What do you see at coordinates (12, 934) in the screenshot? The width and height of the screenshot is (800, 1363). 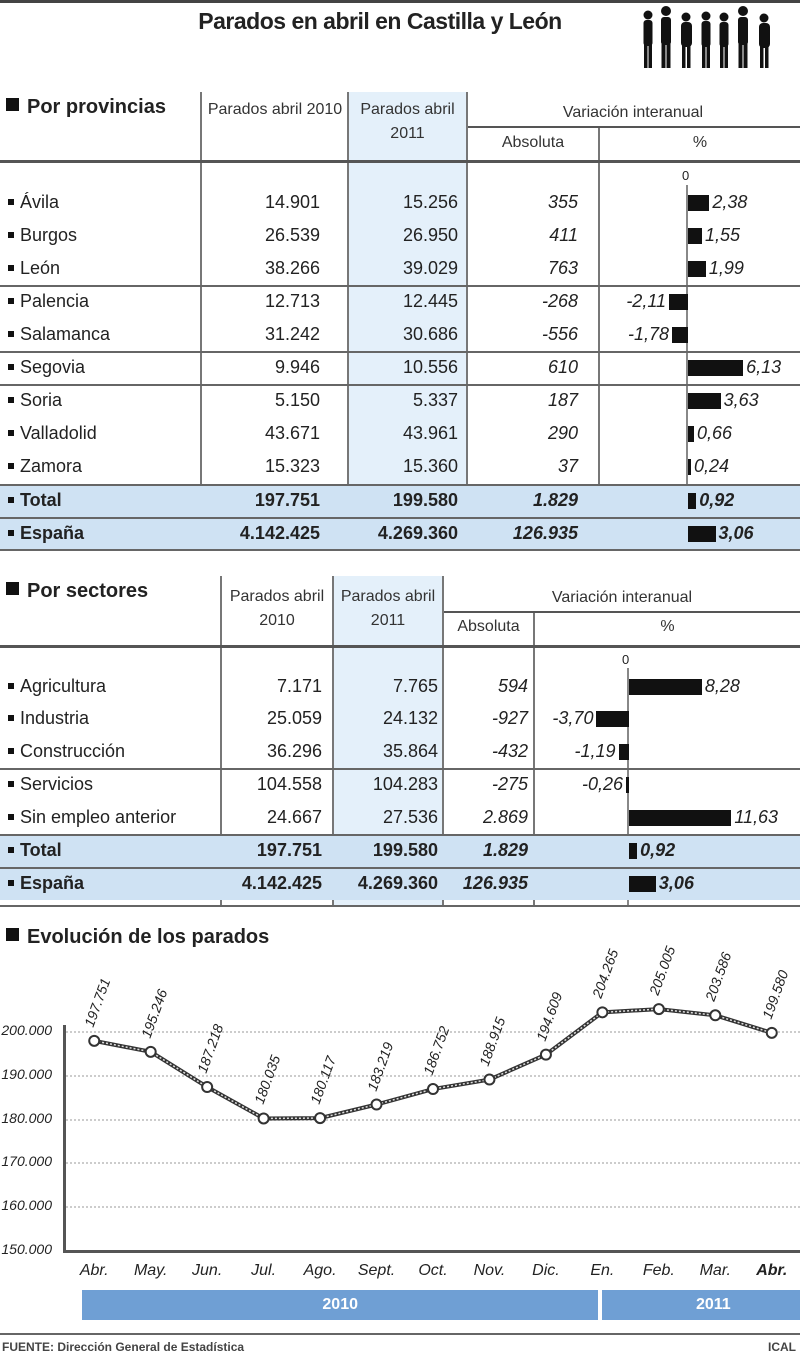 I see `square-bullet-icon` at bounding box center [12, 934].